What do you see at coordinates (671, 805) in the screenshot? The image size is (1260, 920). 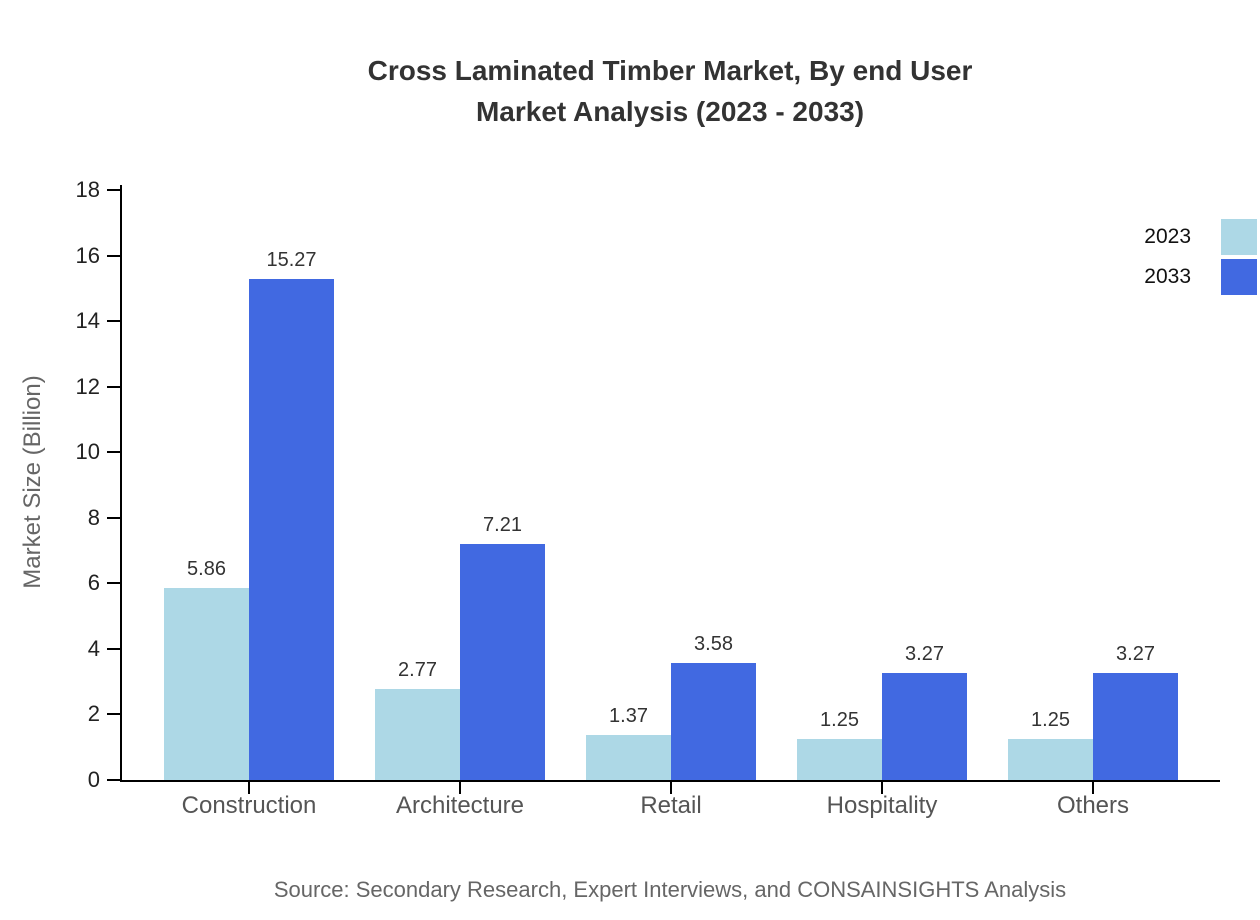 I see `category-label-retail: Retail` at bounding box center [671, 805].